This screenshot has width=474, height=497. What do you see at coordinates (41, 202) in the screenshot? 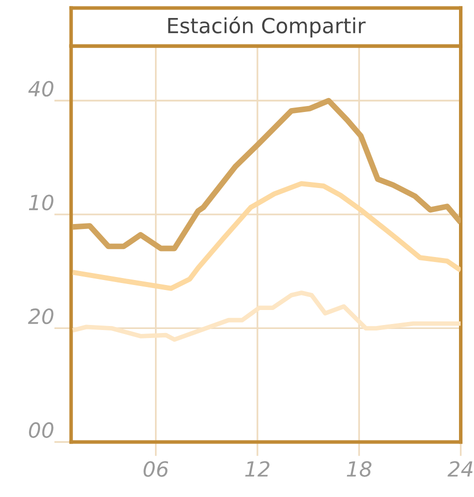
I see `text: 10` at bounding box center [41, 202].